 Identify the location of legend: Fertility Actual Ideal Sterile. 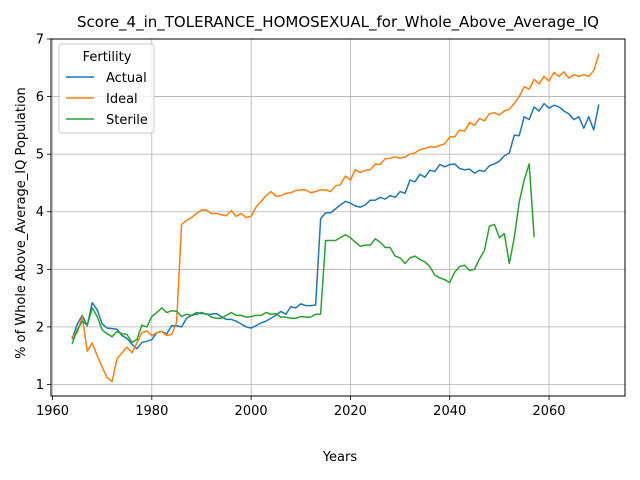
(106, 88).